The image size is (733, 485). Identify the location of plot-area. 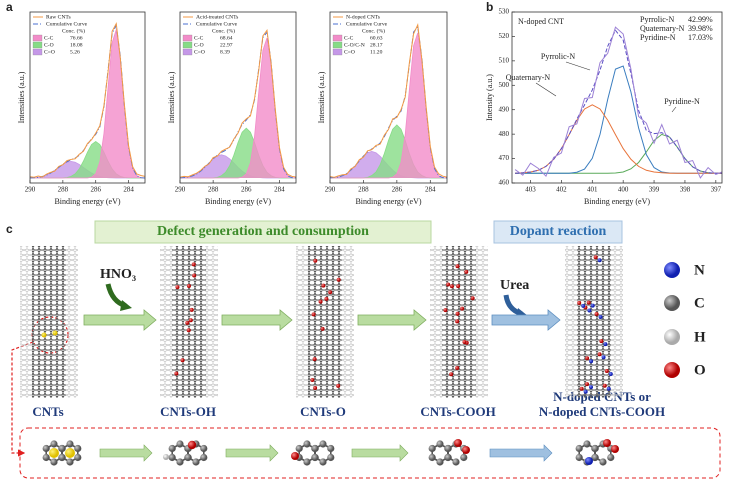
(87, 100).